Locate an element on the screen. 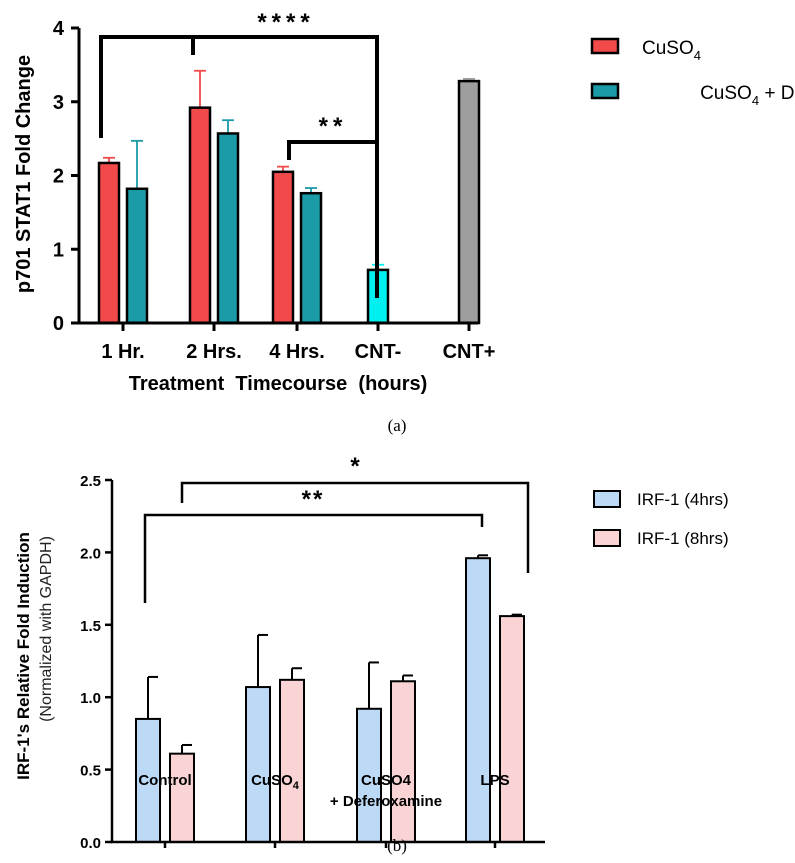 The image size is (795, 863). panel-a-x-axis-label: Treatment Timecourse (hours) is located at coordinates (278, 384).